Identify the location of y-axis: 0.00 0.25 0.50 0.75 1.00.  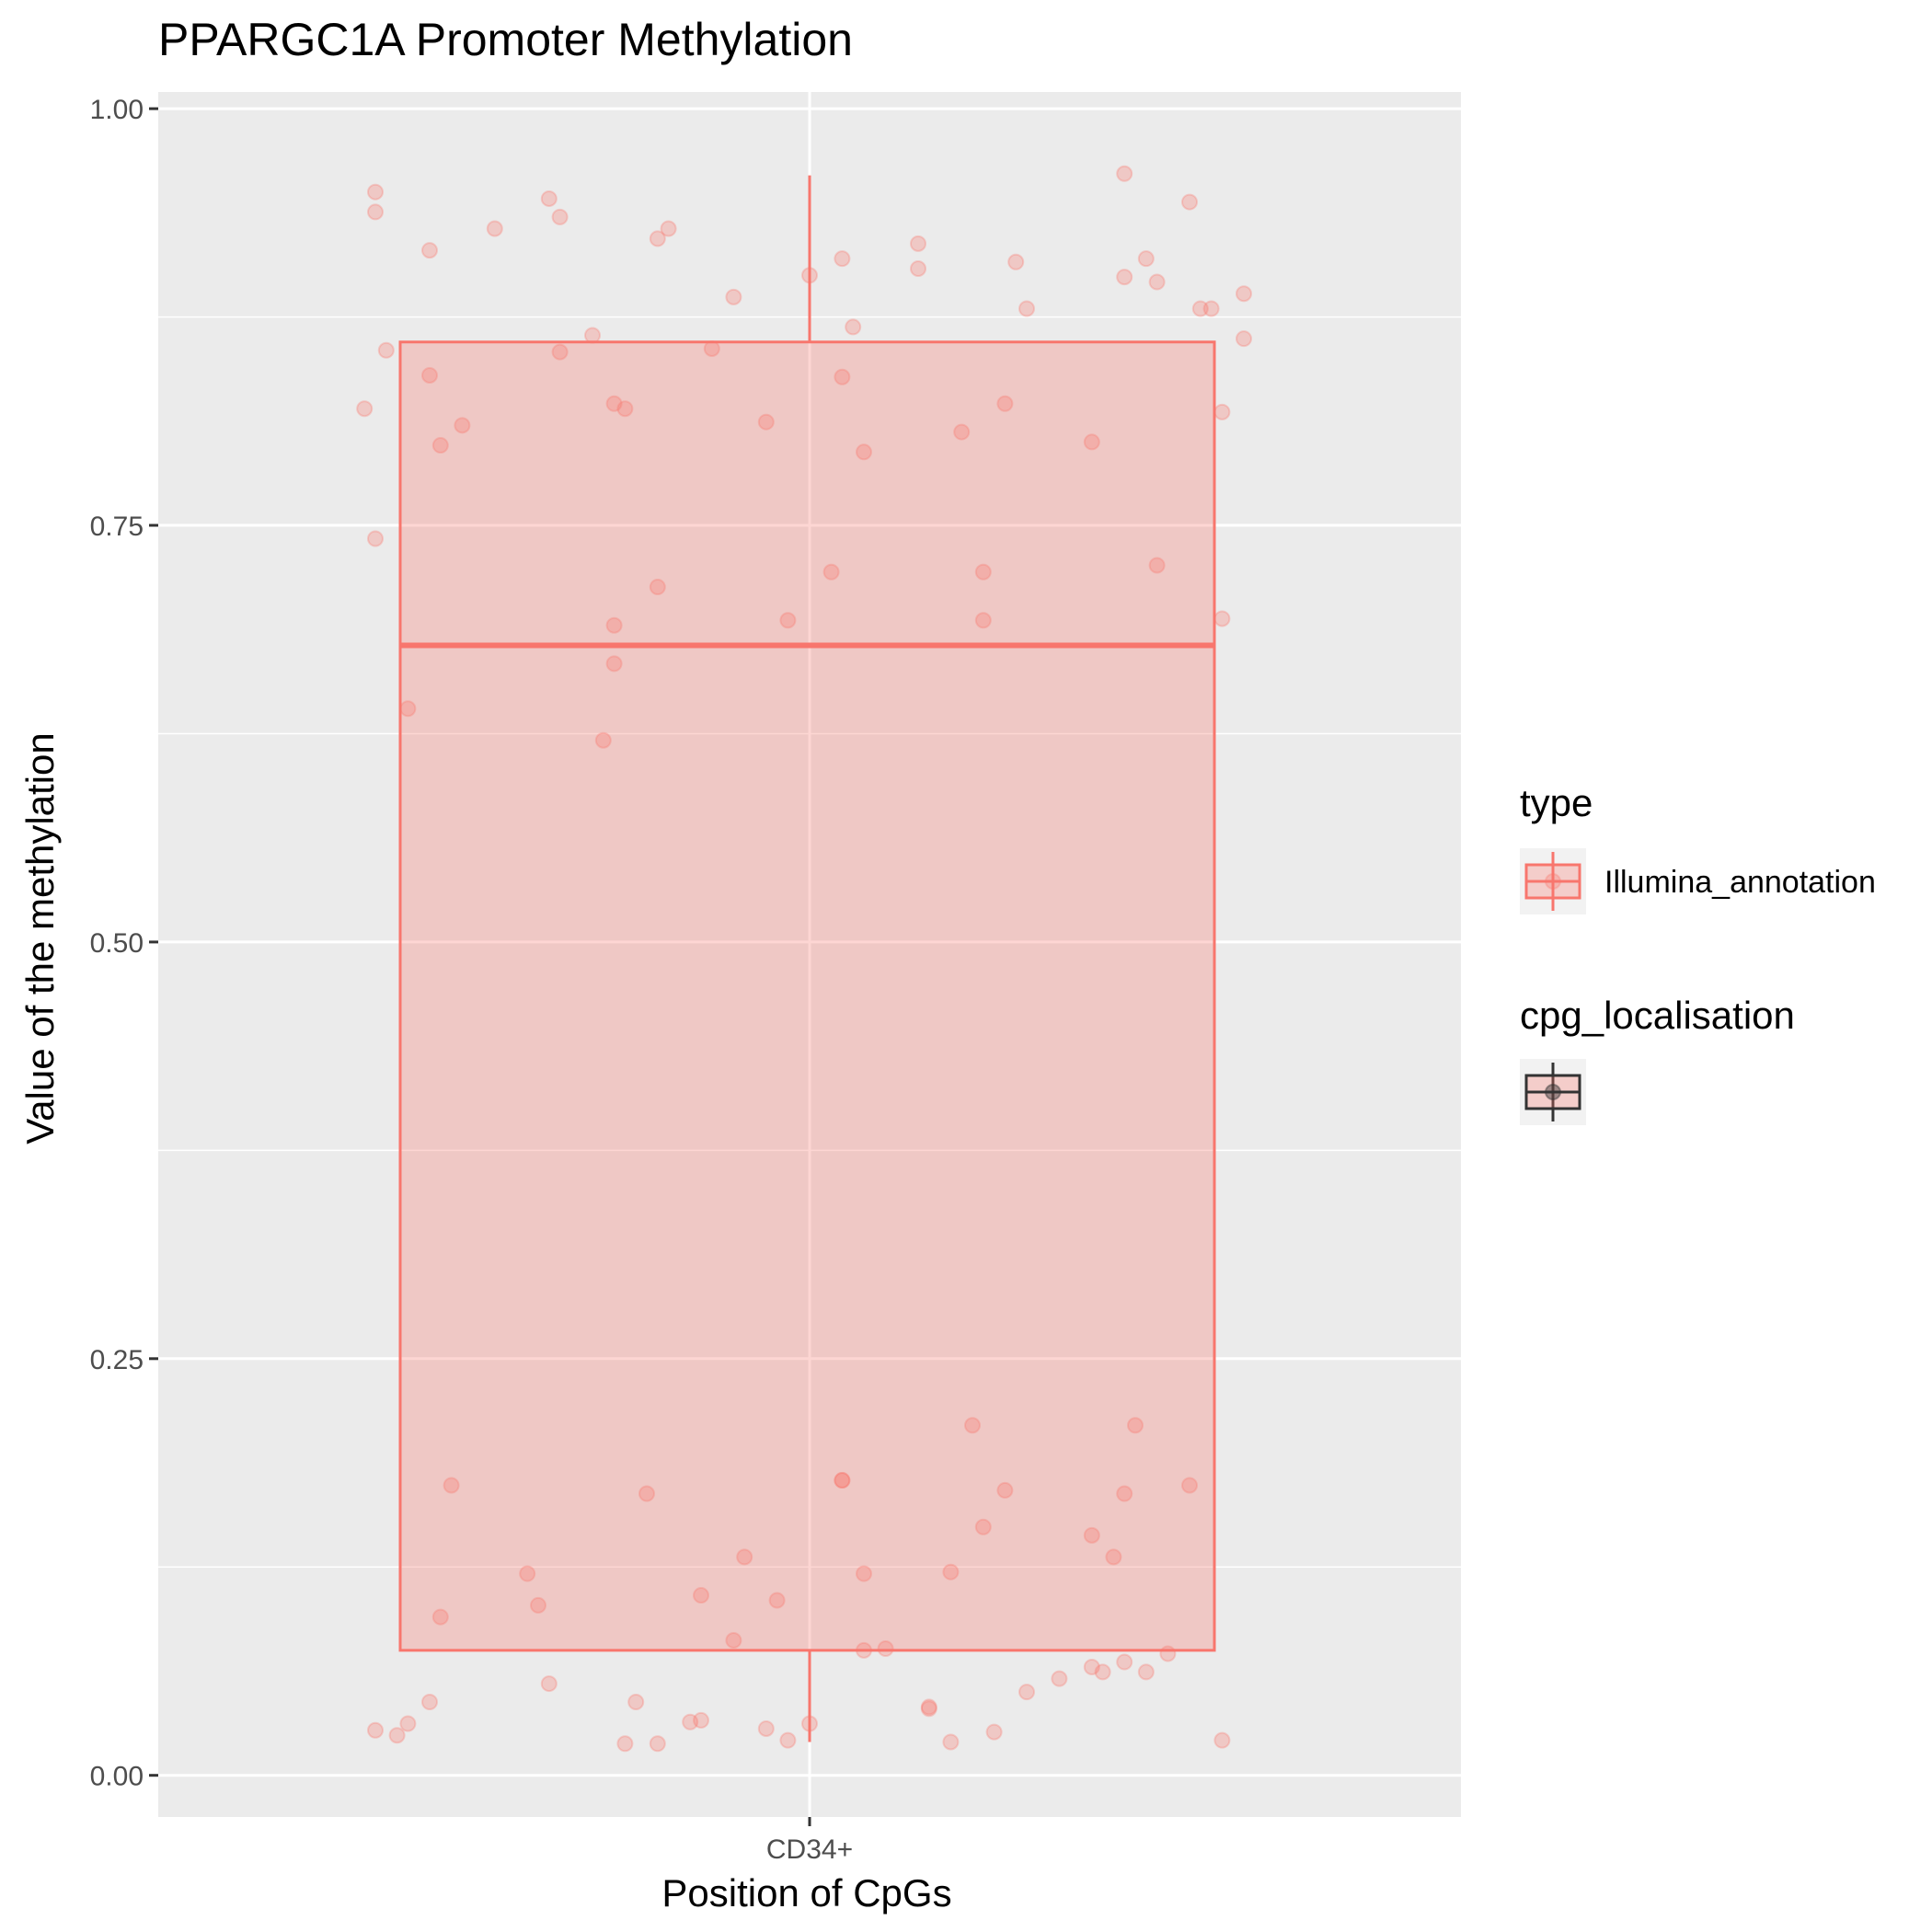
(124, 943).